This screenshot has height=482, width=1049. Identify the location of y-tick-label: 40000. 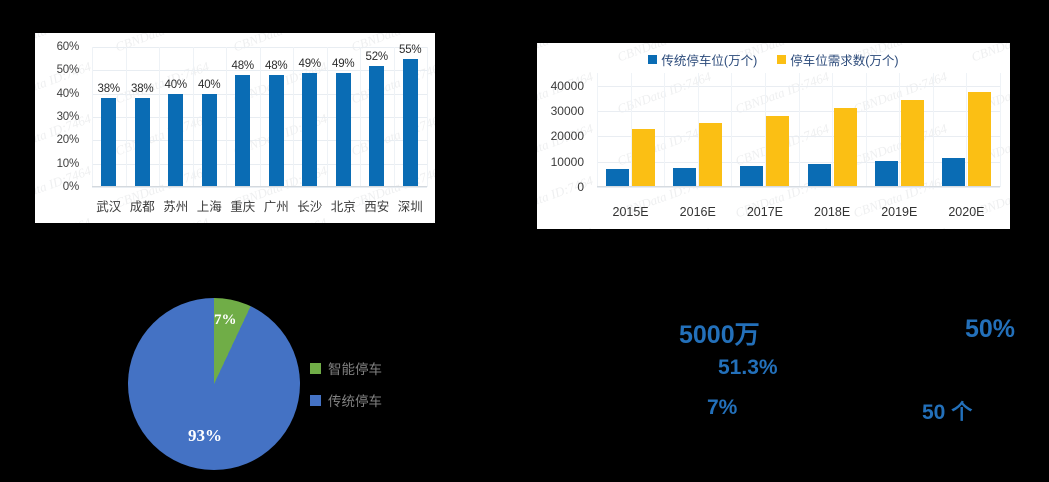
(567, 85).